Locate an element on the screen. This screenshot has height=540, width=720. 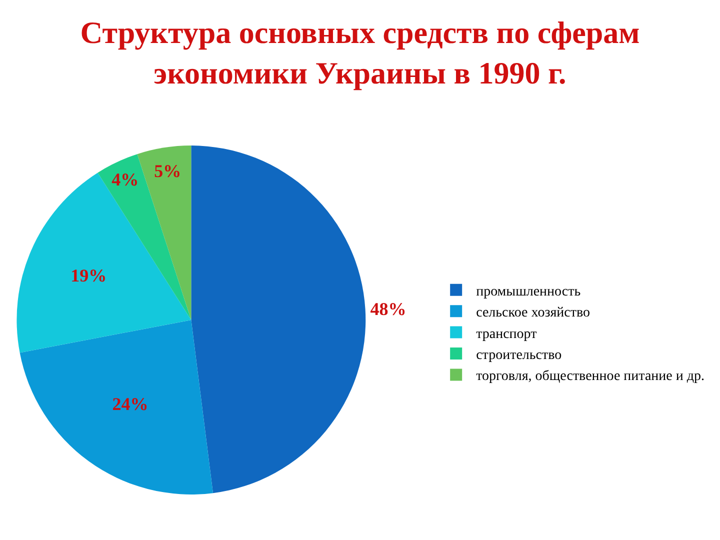
chart-title: Структура основных средств по сферам экономики Украины в 1990 г. is located at coordinates (360, 52).